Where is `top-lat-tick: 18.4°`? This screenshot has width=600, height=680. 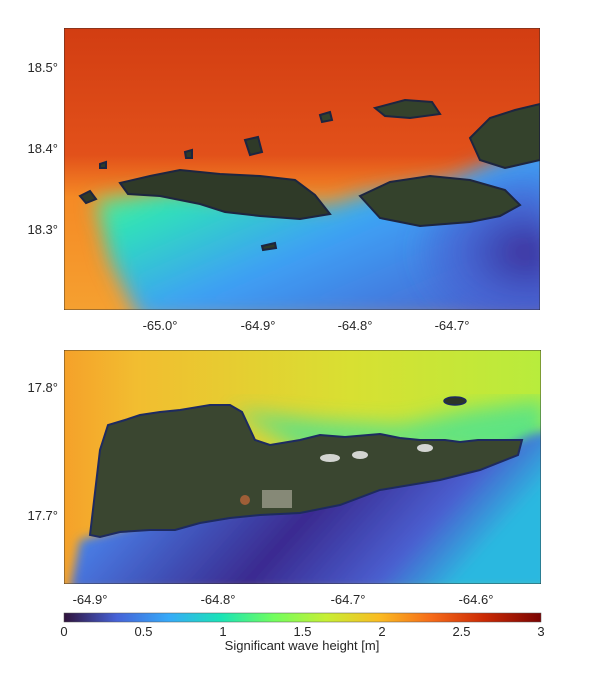
top-lat-tick: 18.4° is located at coordinates (42, 148).